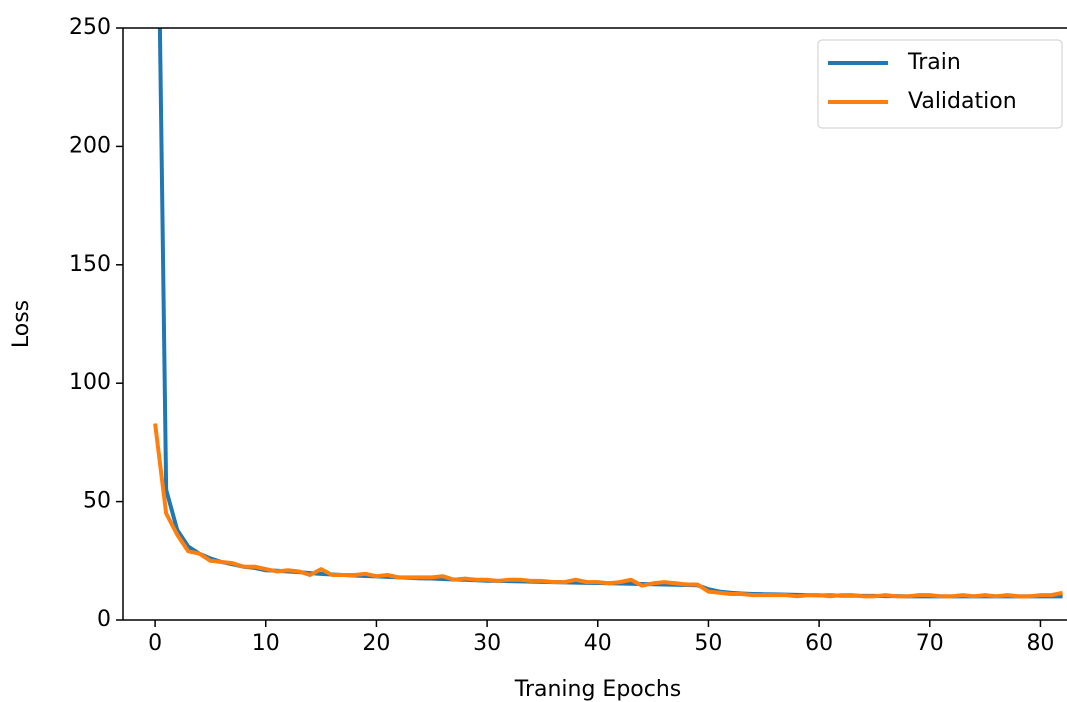  What do you see at coordinates (930, 643) in the screenshot?
I see `x-tick-label: 70` at bounding box center [930, 643].